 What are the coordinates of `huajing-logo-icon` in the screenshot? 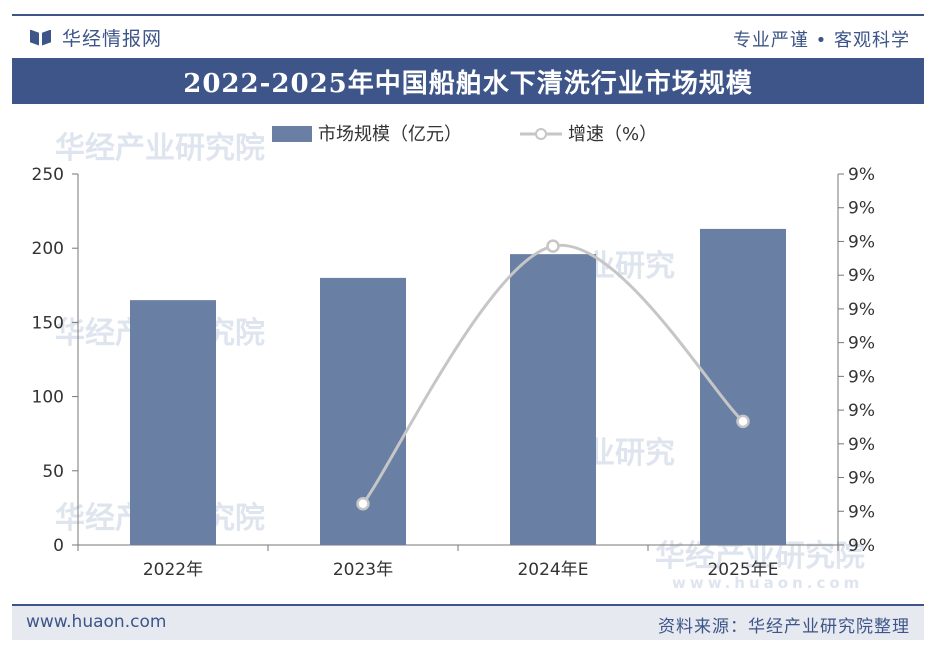 It's located at (42, 38).